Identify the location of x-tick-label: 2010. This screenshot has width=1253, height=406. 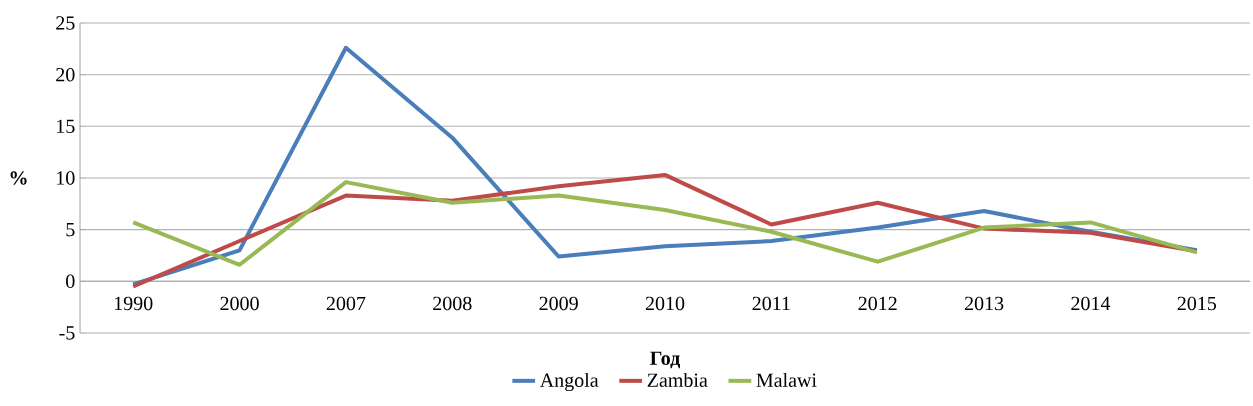
(665, 303).